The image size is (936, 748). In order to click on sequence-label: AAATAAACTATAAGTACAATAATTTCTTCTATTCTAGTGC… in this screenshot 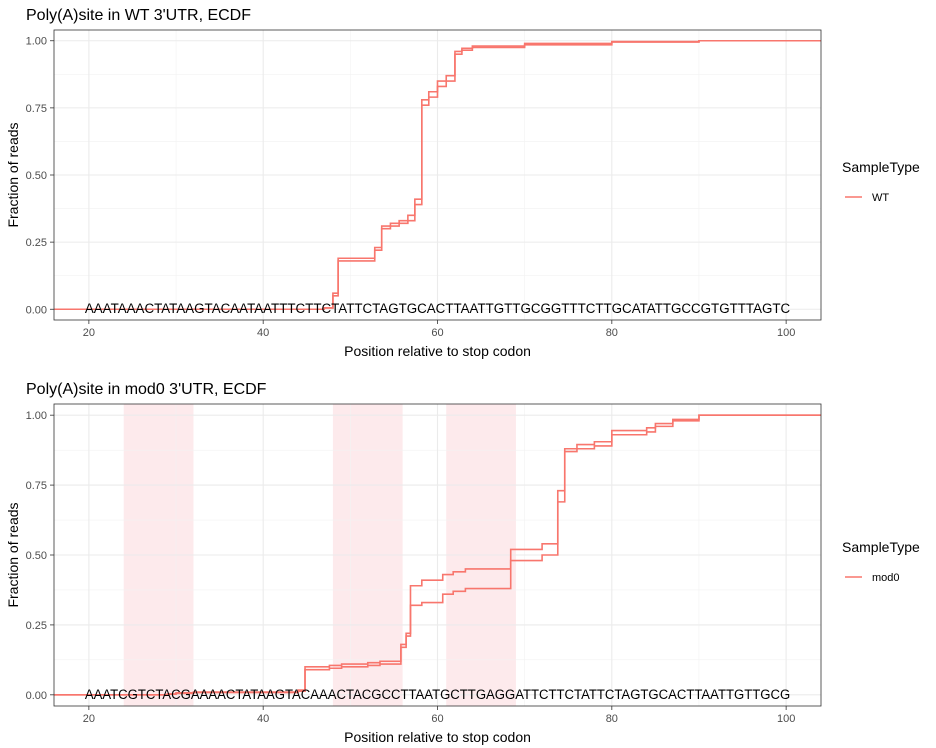, I will do `click(438, 308)`.